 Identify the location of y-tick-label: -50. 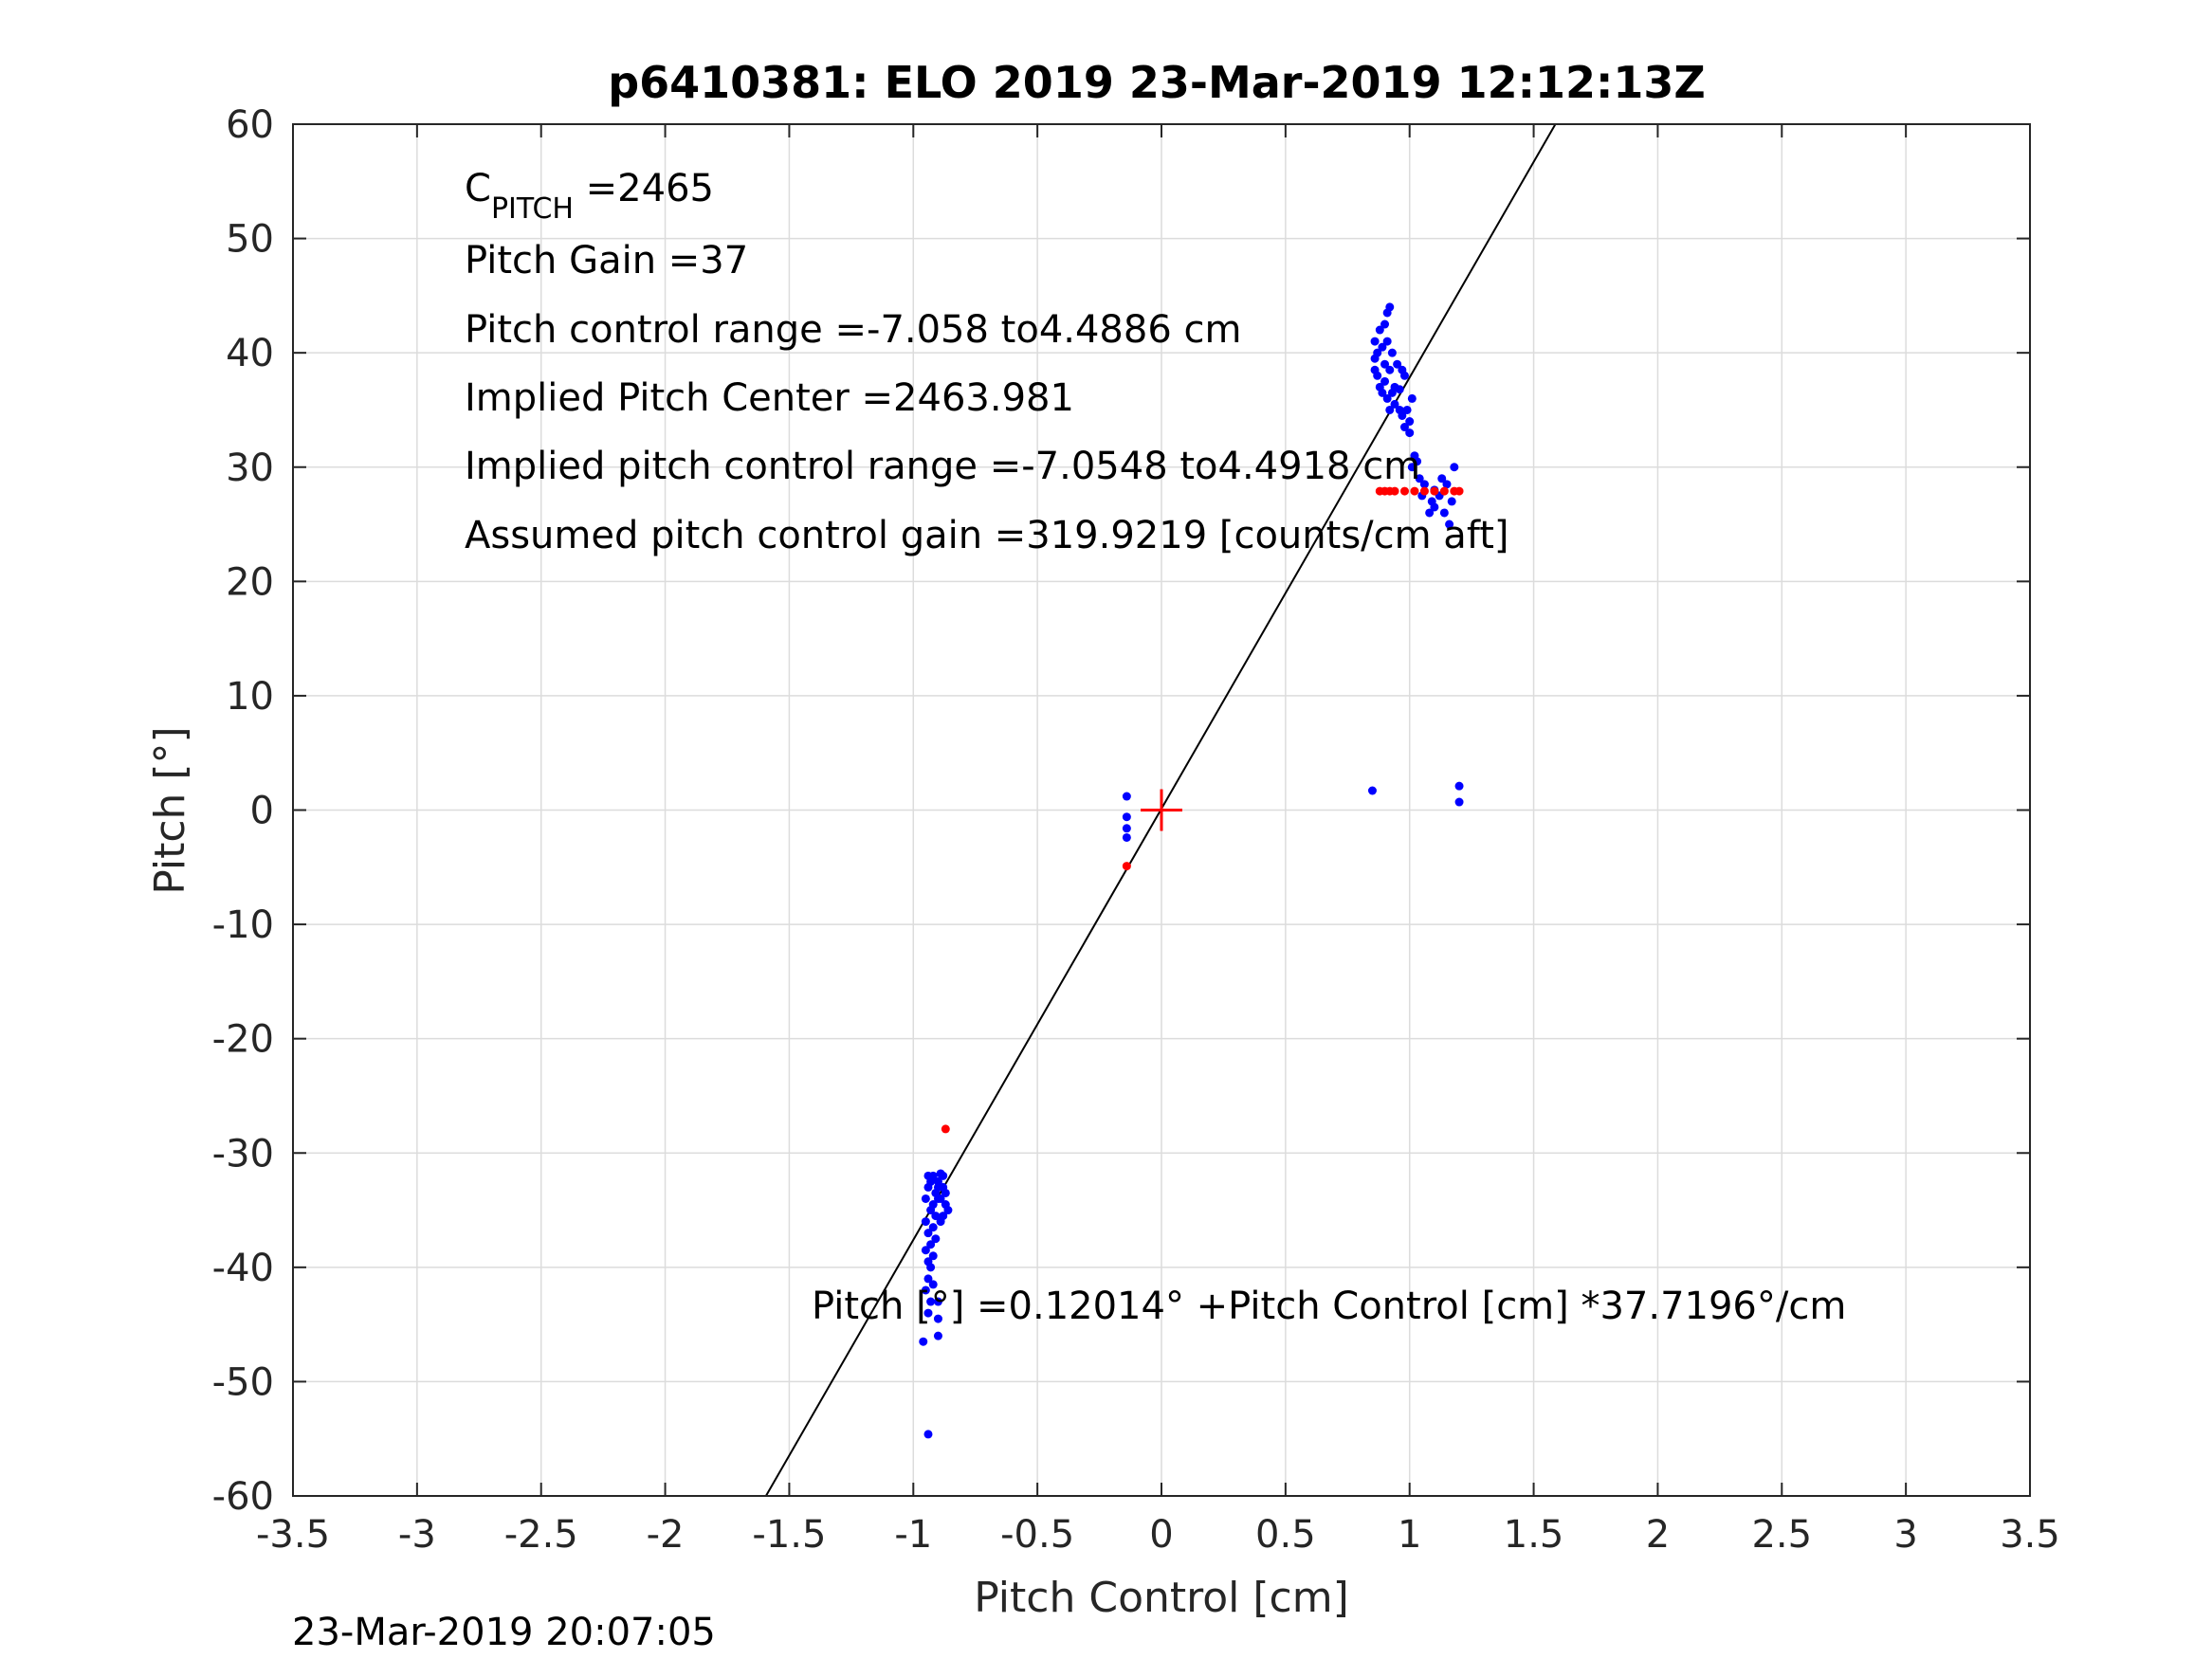
(243, 1382).